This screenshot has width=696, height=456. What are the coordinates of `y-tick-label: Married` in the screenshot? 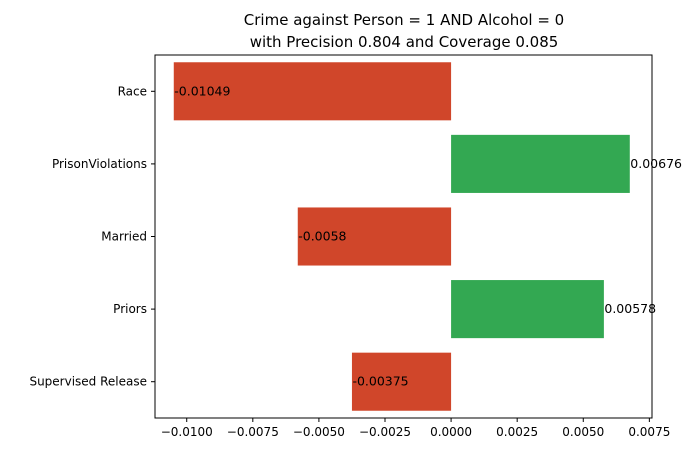 It's located at (124, 237).